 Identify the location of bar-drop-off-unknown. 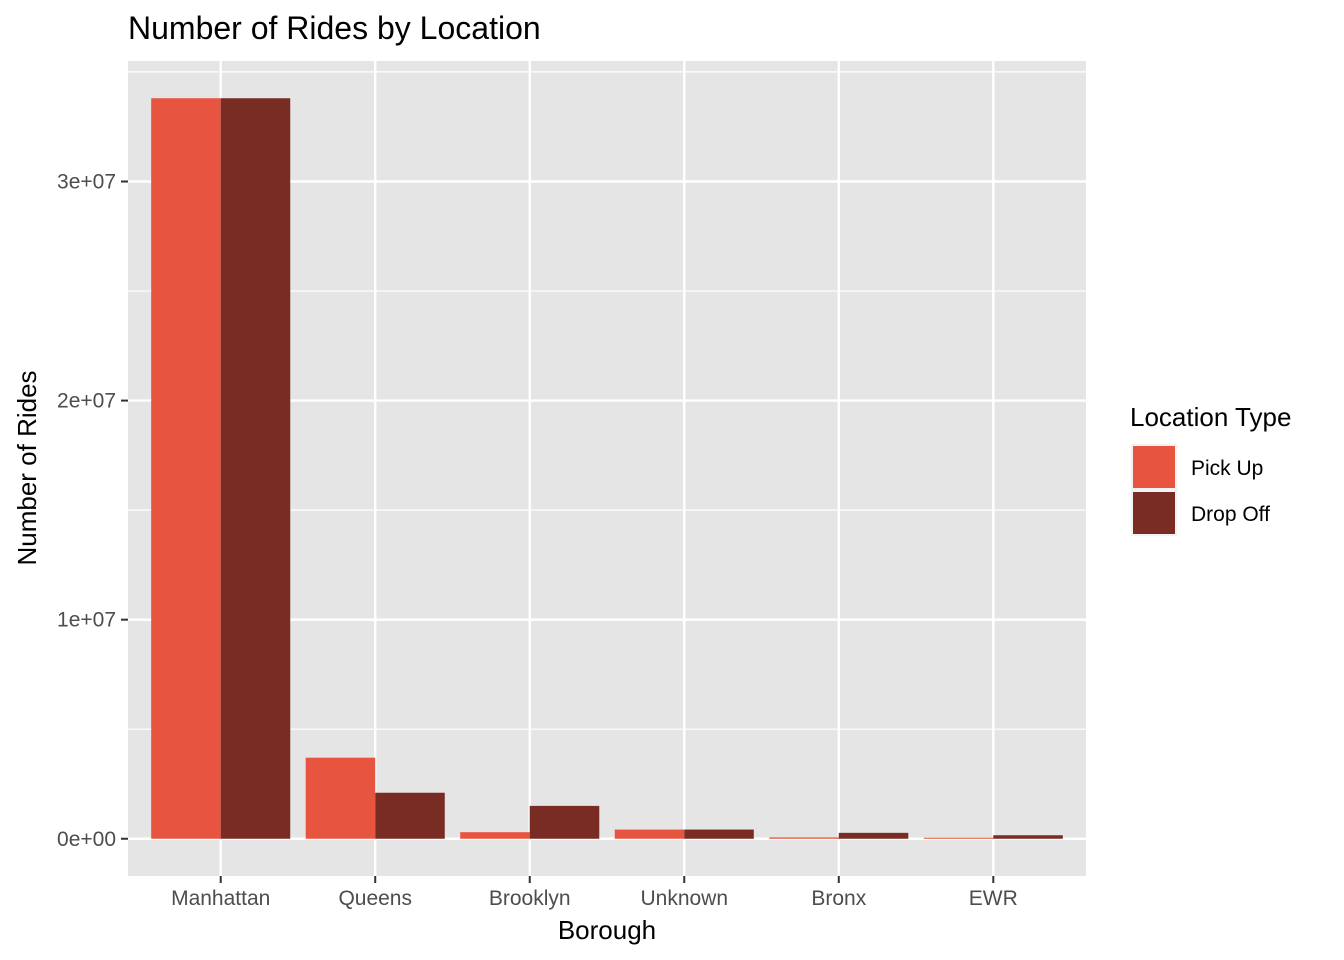
(719, 834).